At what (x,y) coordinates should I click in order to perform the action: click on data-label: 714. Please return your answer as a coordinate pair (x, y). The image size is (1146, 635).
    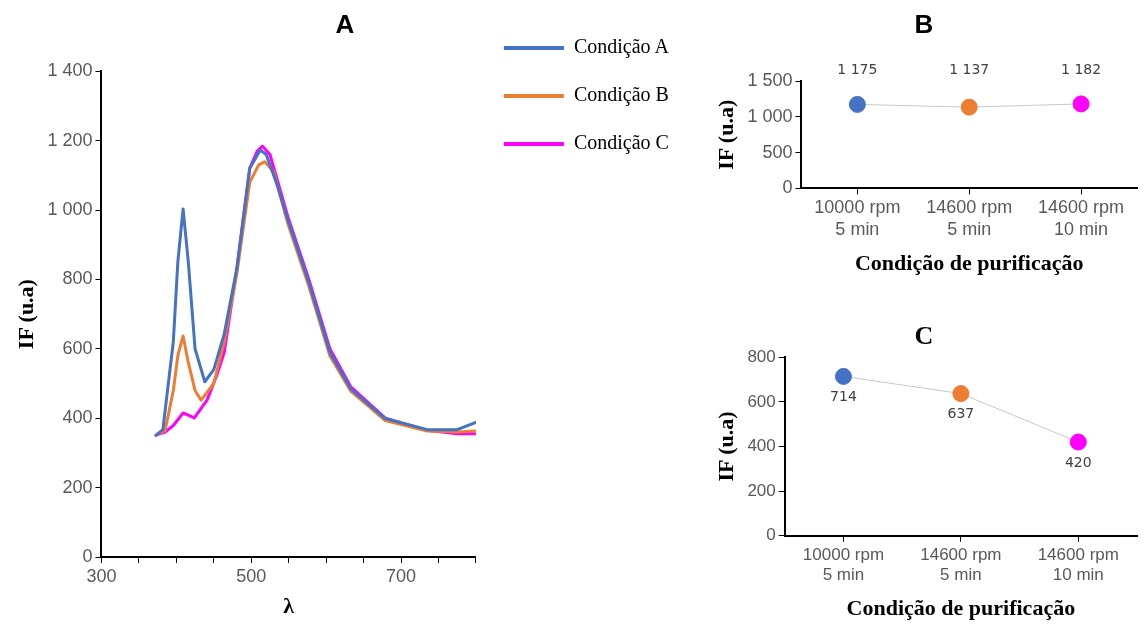
    Looking at the image, I should click on (843, 396).